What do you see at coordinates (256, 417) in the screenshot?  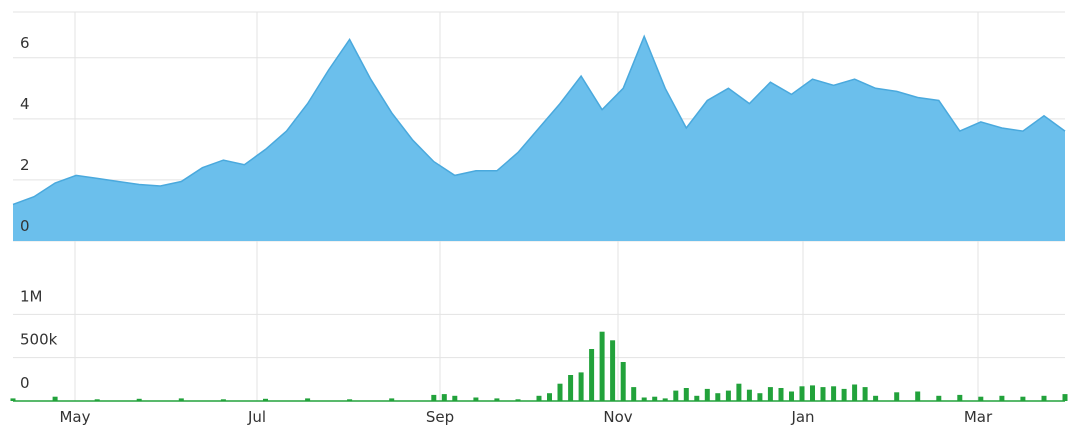 I see `x-tick-label: Jul` at bounding box center [256, 417].